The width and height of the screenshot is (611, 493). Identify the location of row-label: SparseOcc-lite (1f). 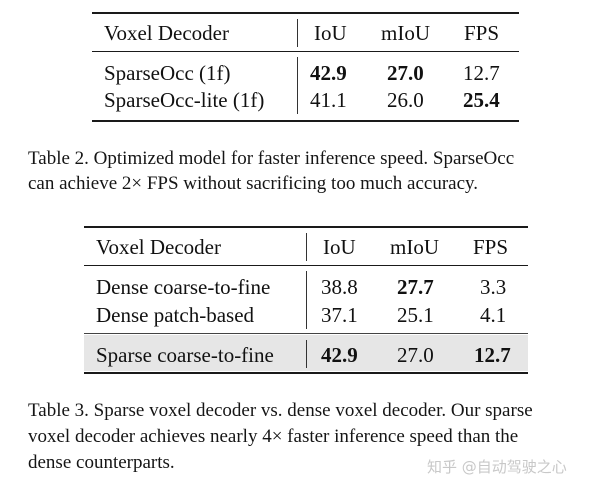
(184, 100).